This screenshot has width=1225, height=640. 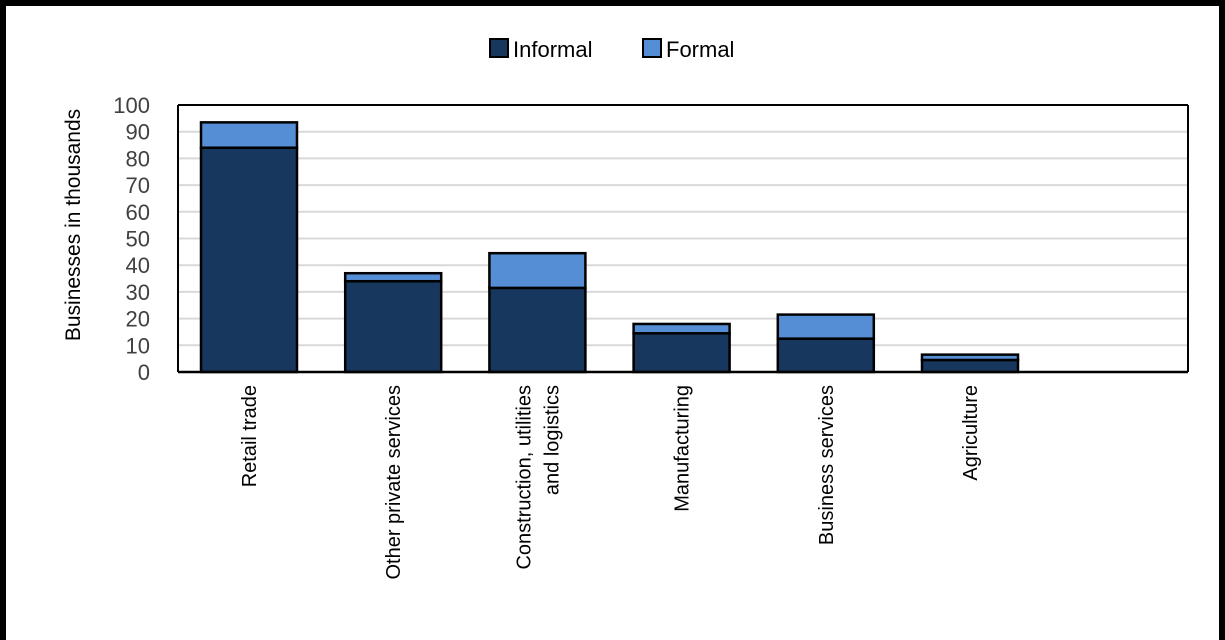 I want to click on x-category-label: Agriculture, so click(x=971, y=433).